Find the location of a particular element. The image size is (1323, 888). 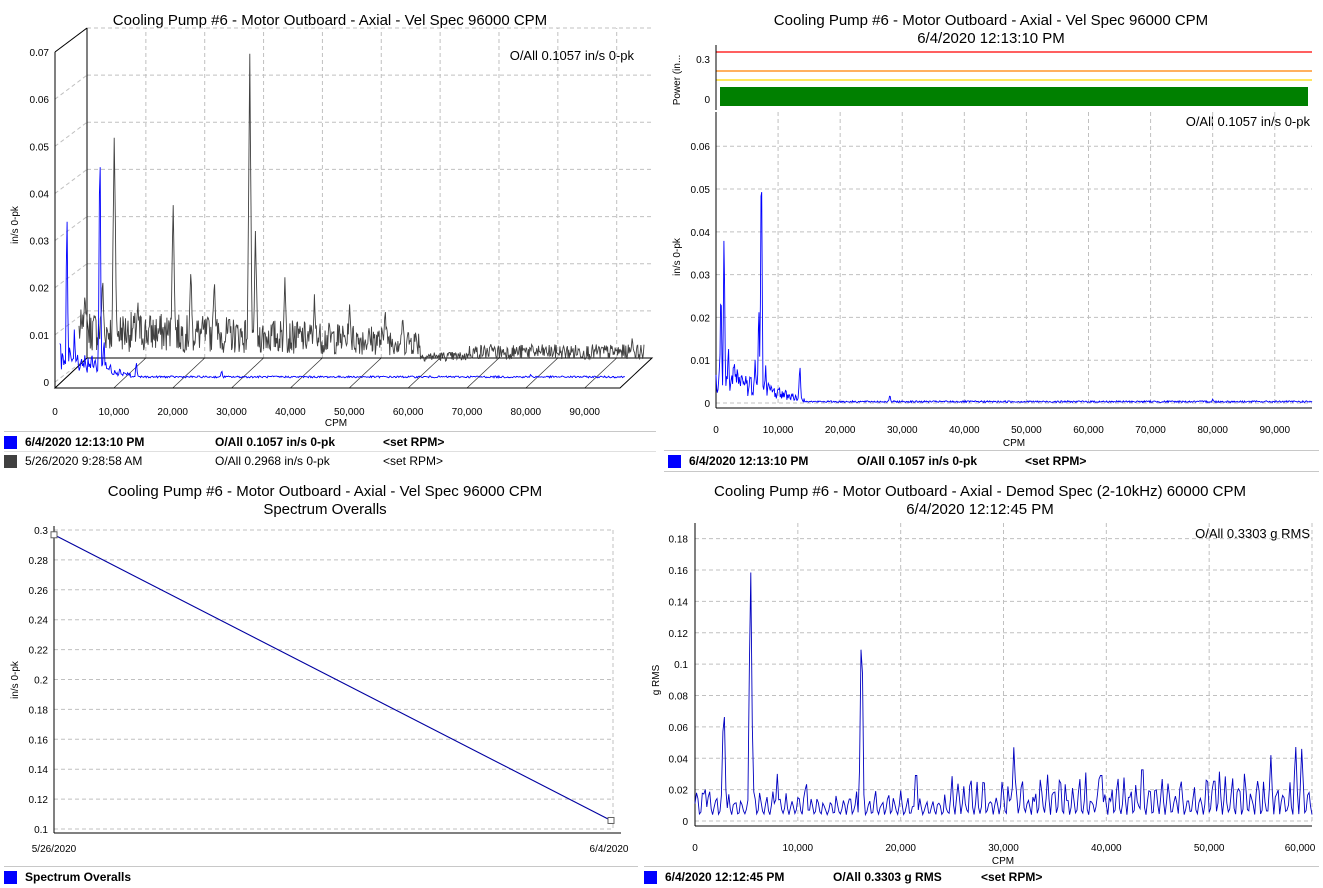

spectrum-y-label: in/s 0-pk is located at coordinates (677, 256).